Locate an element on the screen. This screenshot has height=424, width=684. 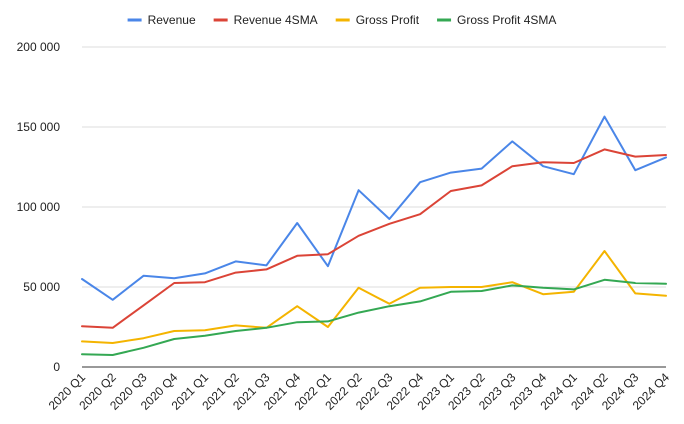
y-tick-label: 100 000 is located at coordinates (39, 207).